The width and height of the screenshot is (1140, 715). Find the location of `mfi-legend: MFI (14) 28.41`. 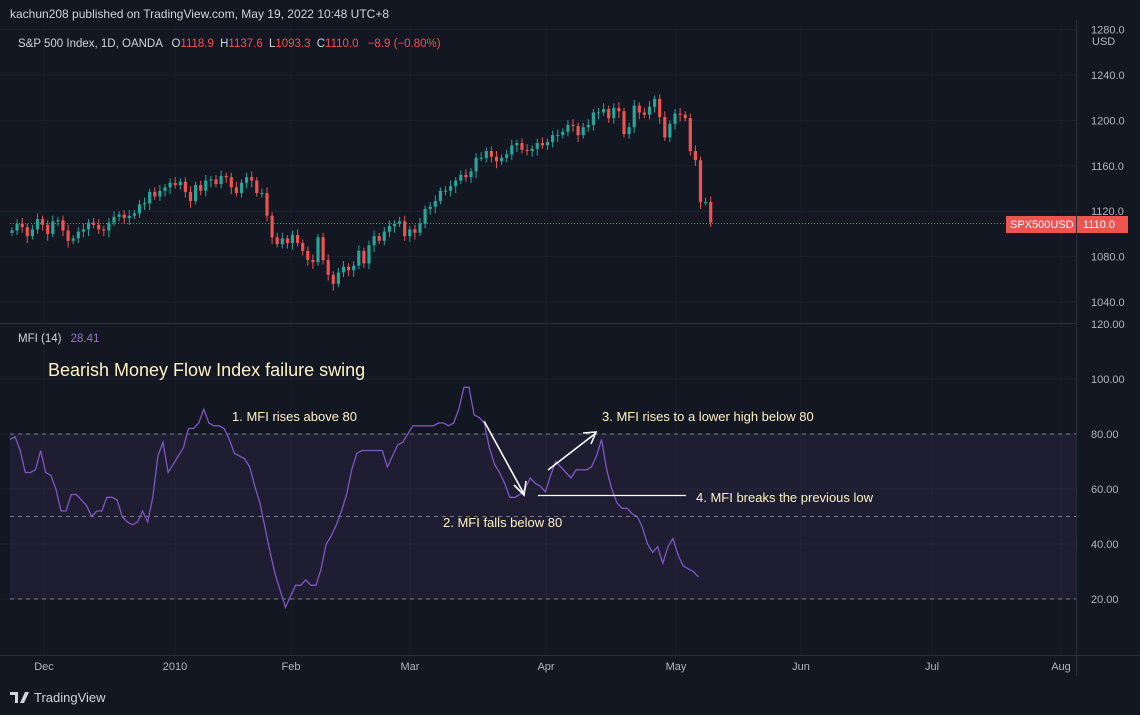

mfi-legend: MFI (14) 28.41 is located at coordinates (58, 339).